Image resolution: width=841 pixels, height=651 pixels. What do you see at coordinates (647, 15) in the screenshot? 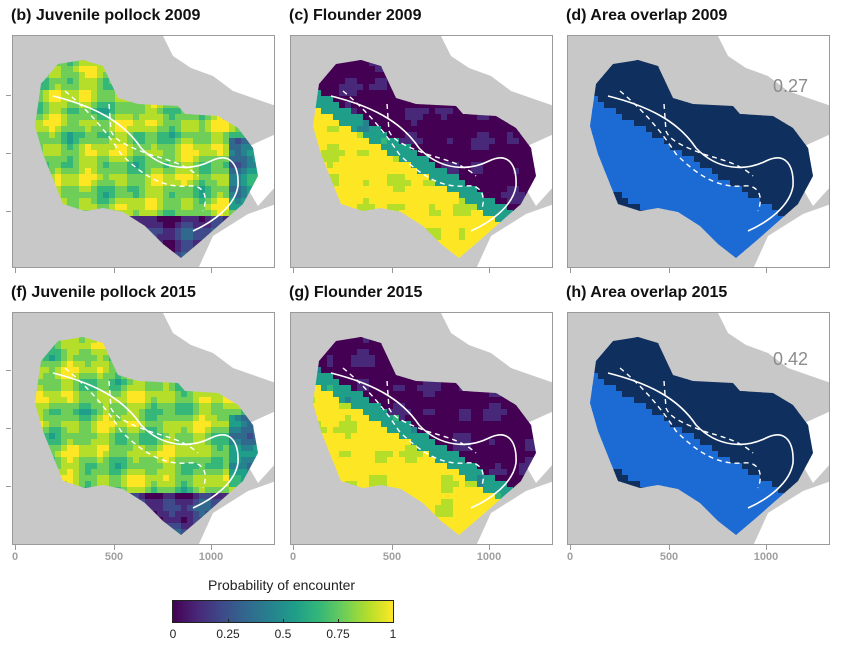
I see `panel-title-d: (d) Area overlap 2009` at bounding box center [647, 15].